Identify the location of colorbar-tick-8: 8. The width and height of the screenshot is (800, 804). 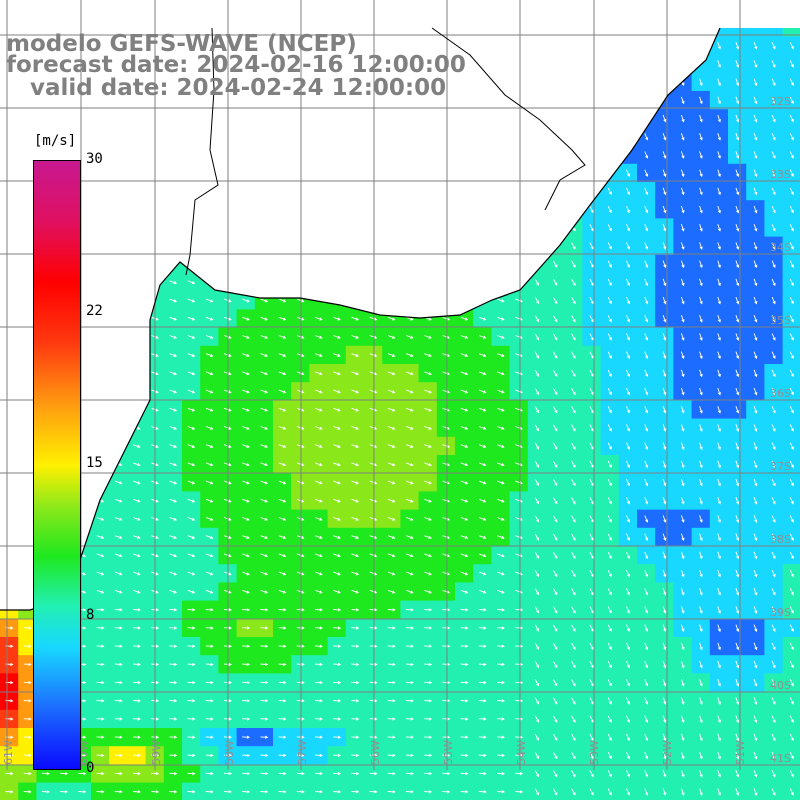
(90, 615).